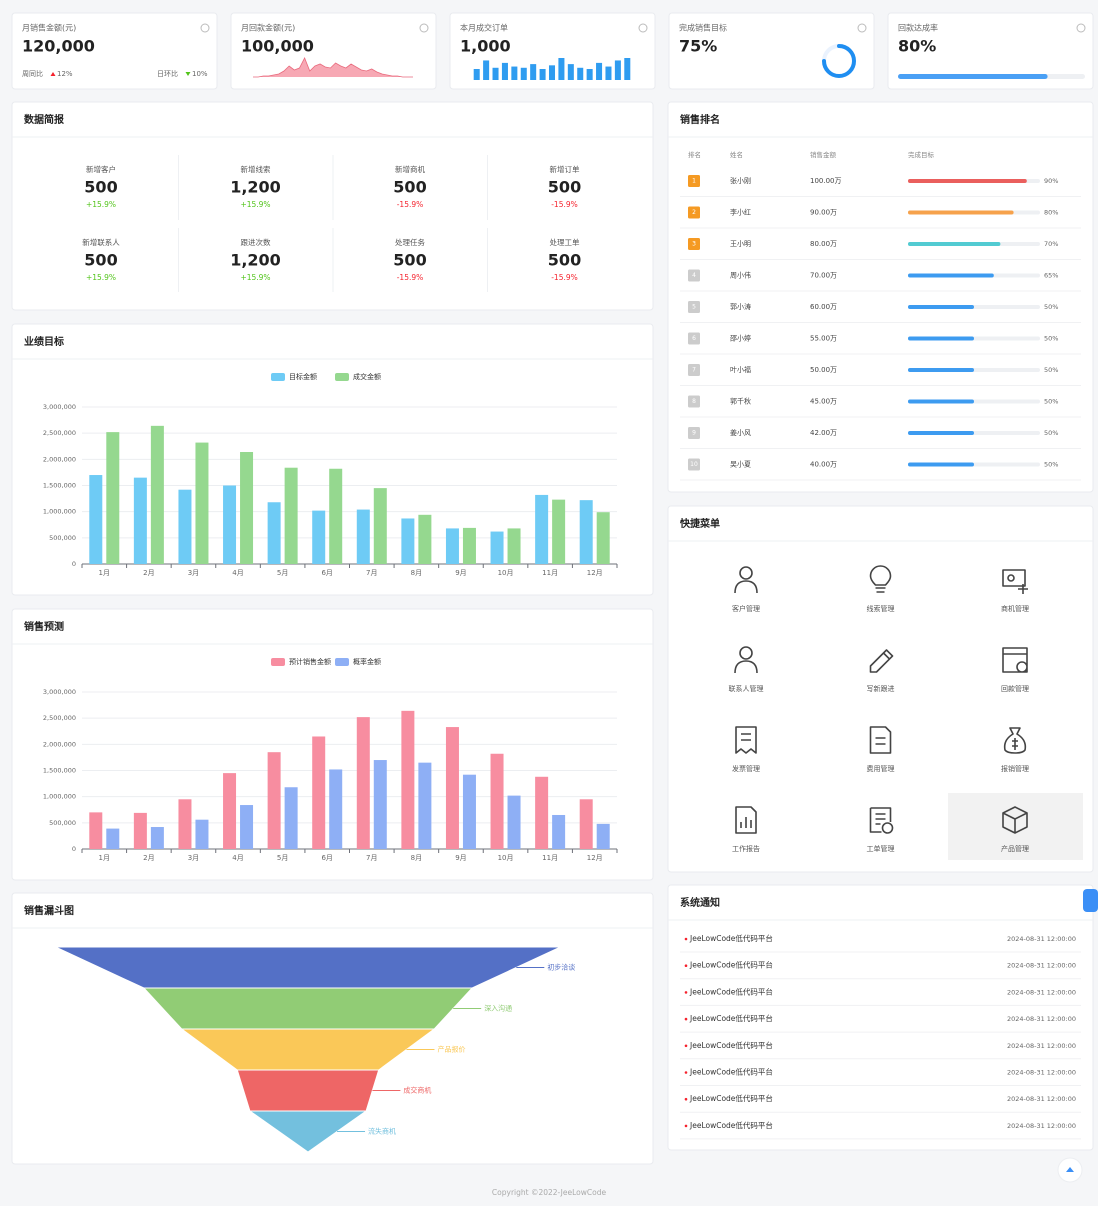 The height and width of the screenshot is (1206, 1098). Describe the element at coordinates (1015, 688) in the screenshot. I see `menu-label: 回款管理` at that location.